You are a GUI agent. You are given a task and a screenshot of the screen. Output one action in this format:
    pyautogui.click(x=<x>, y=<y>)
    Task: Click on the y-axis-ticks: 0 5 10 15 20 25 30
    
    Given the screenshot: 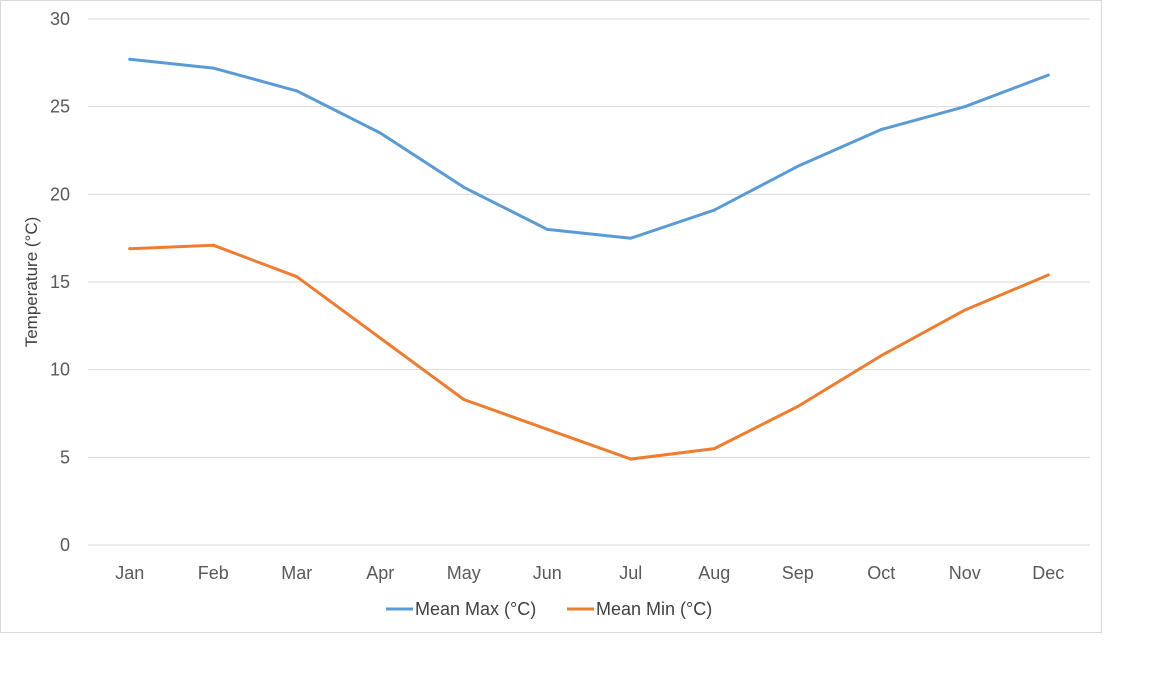 What is the action you would take?
    pyautogui.click(x=60, y=282)
    